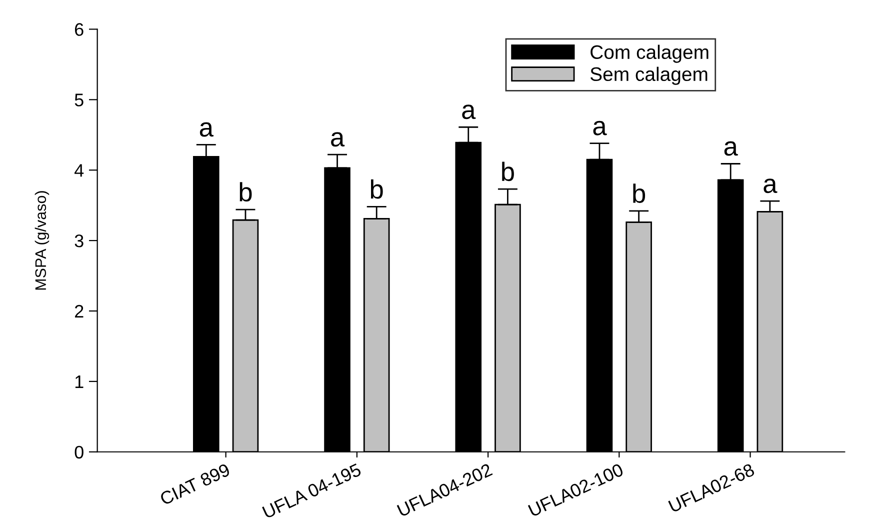 The width and height of the screenshot is (869, 531). I want to click on y-tick-label: 4, so click(79, 170).